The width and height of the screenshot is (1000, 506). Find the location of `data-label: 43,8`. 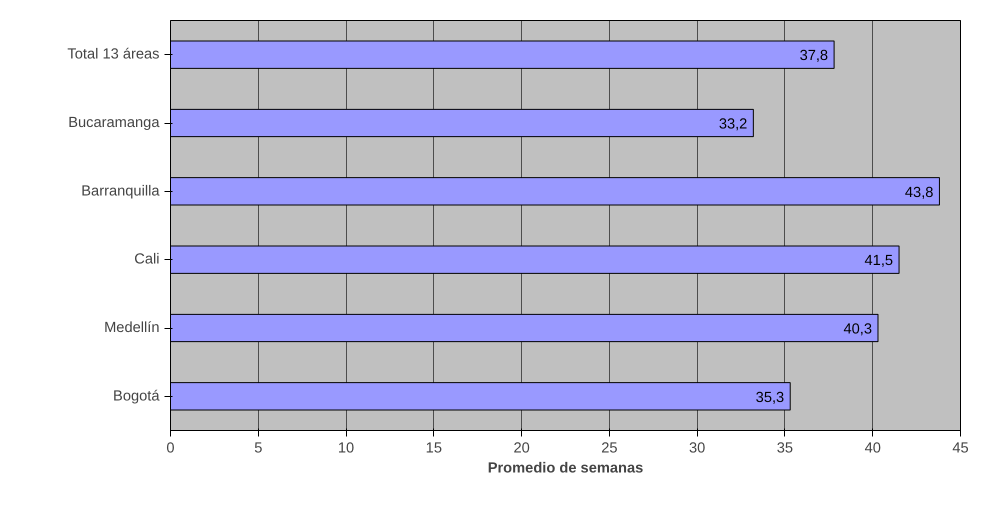

data-label: 43,8 is located at coordinates (919, 192).